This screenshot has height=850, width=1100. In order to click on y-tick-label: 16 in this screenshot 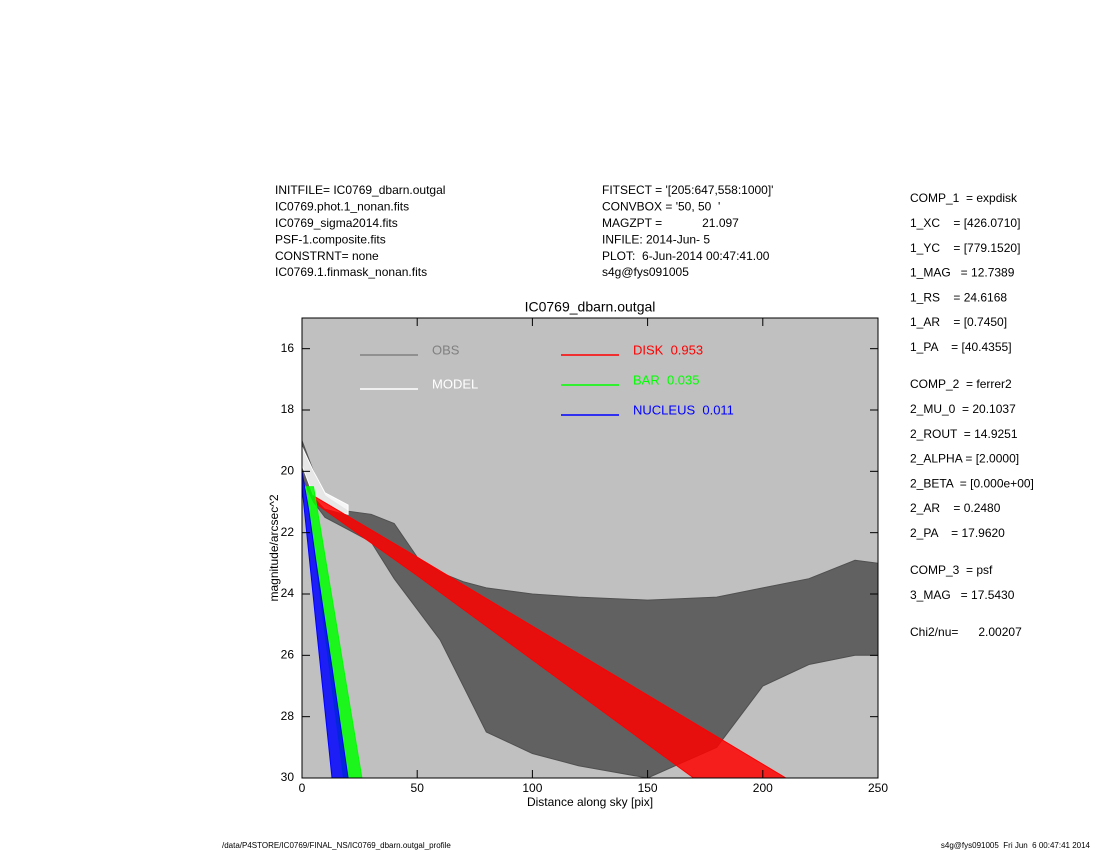, I will do `click(288, 348)`.